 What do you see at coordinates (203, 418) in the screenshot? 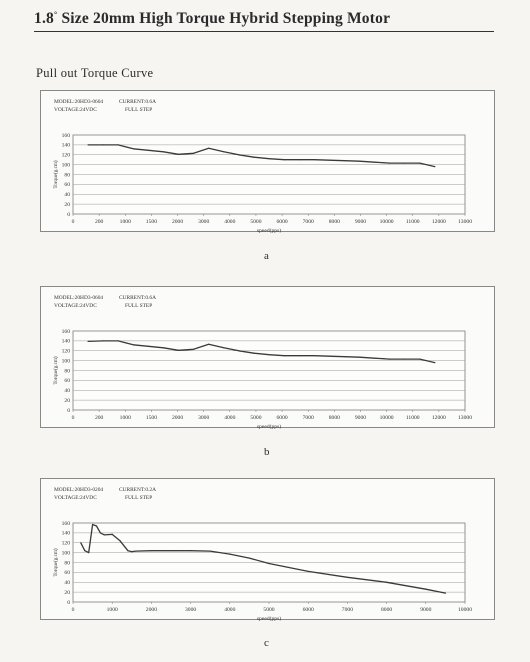
I see `x-tick-label: 3000` at bounding box center [203, 418].